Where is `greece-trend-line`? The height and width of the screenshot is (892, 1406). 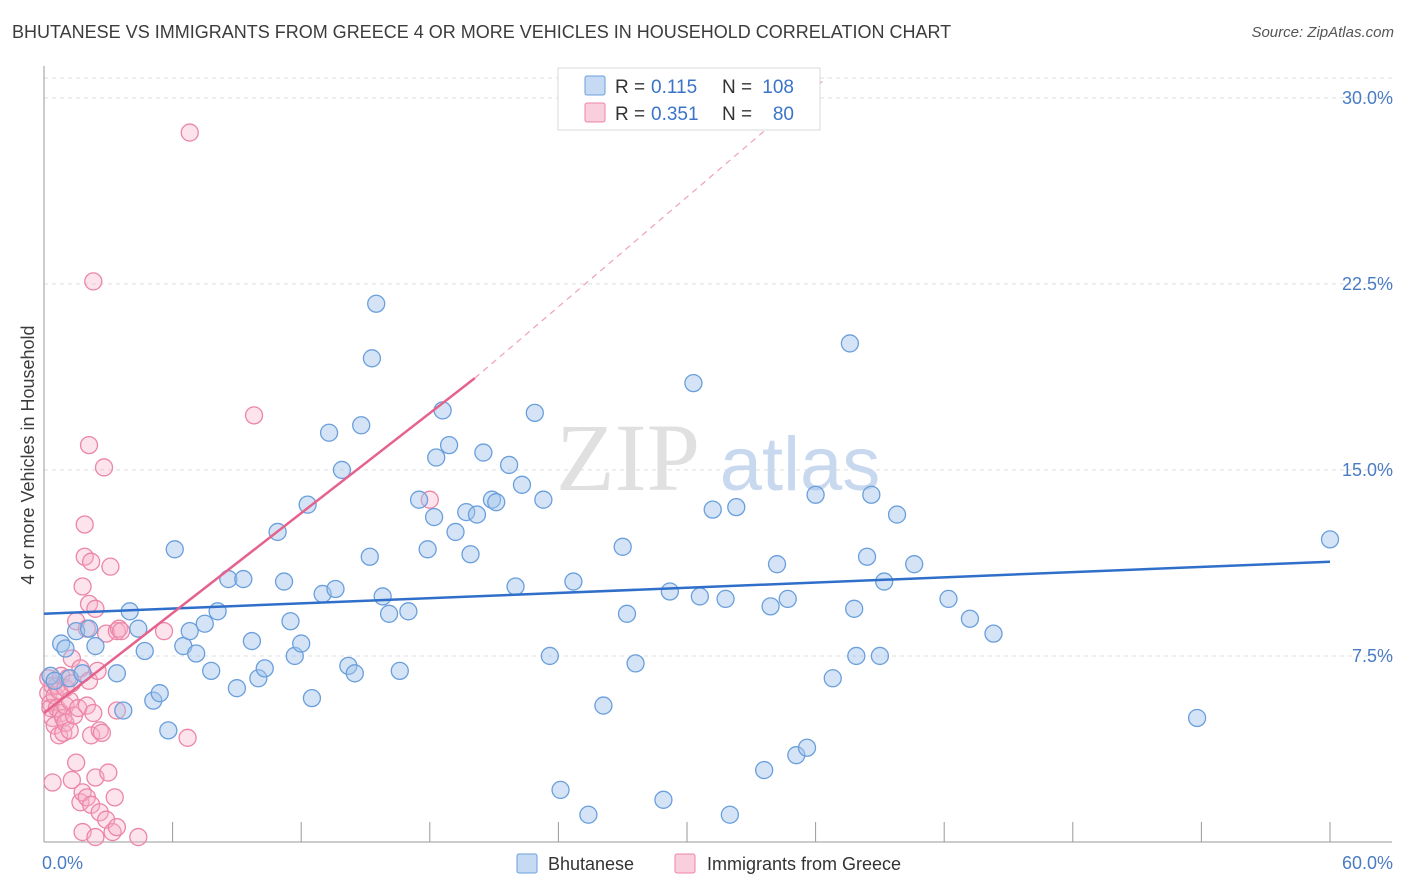
greece-trend-line is located at coordinates (259, 545).